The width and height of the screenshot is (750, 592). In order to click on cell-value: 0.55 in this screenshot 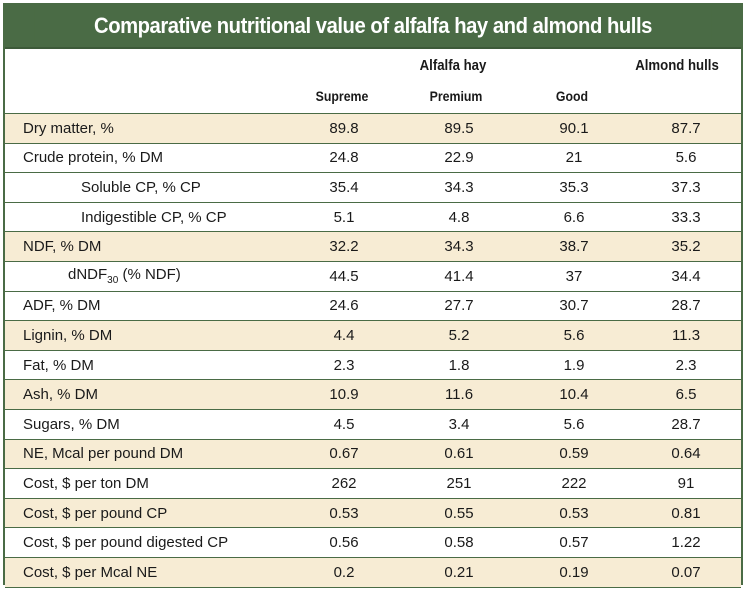, I will do `click(459, 513)`.